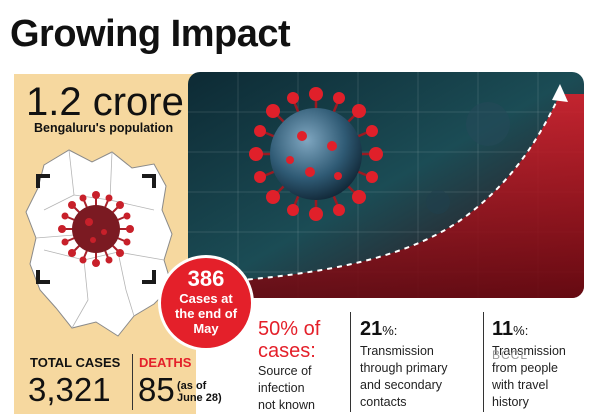 Image resolution: width=600 pixels, height=418 pixels. What do you see at coordinates (379, 329) in the screenshot?
I see `stat-percent: 21%:` at bounding box center [379, 329].